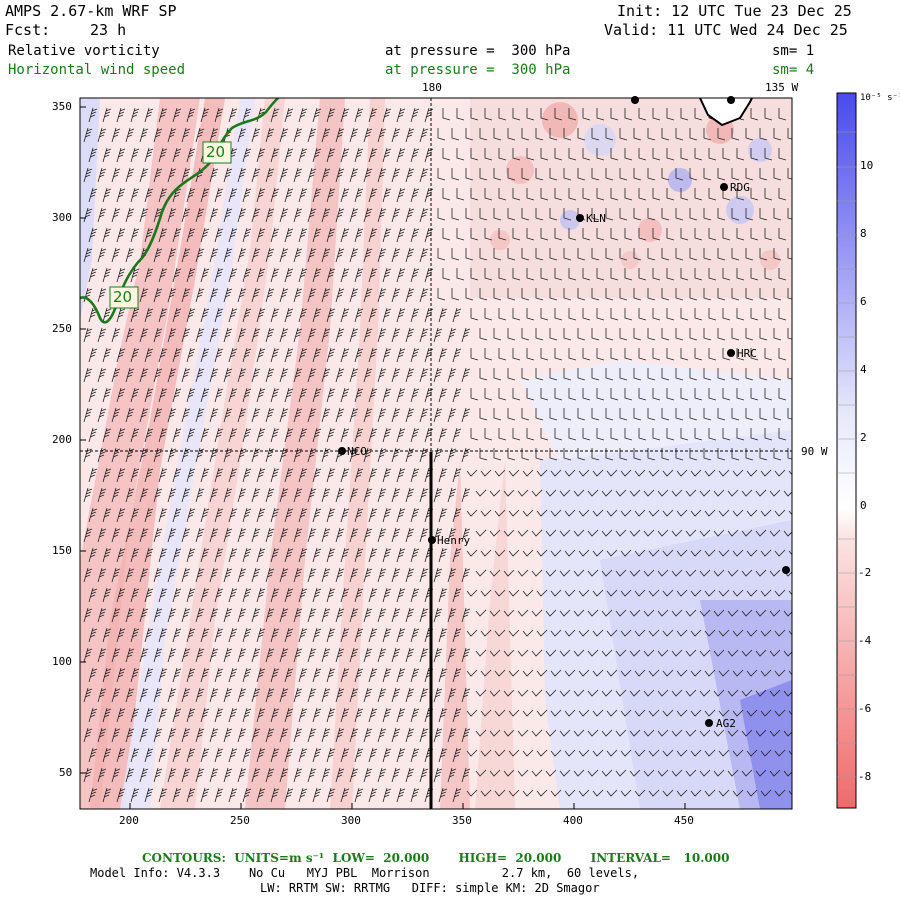  Describe the element at coordinates (865, 708) in the screenshot. I see `colorbar-tick: -6` at that location.